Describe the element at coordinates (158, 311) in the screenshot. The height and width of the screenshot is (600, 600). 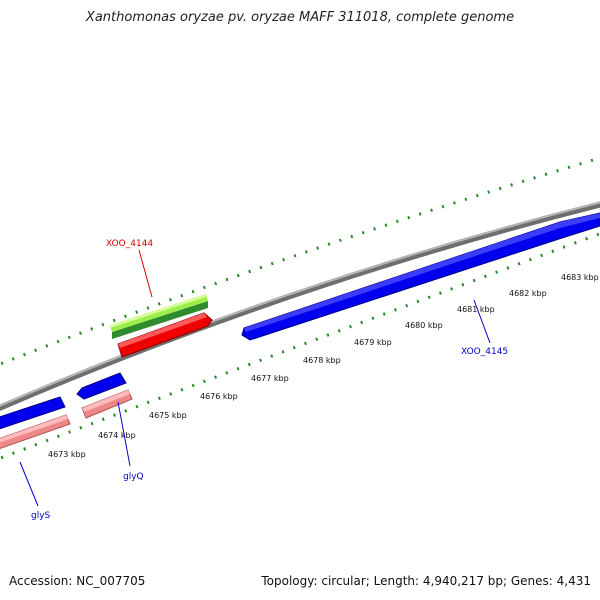
I see `gc-bar-highlight` at that location.